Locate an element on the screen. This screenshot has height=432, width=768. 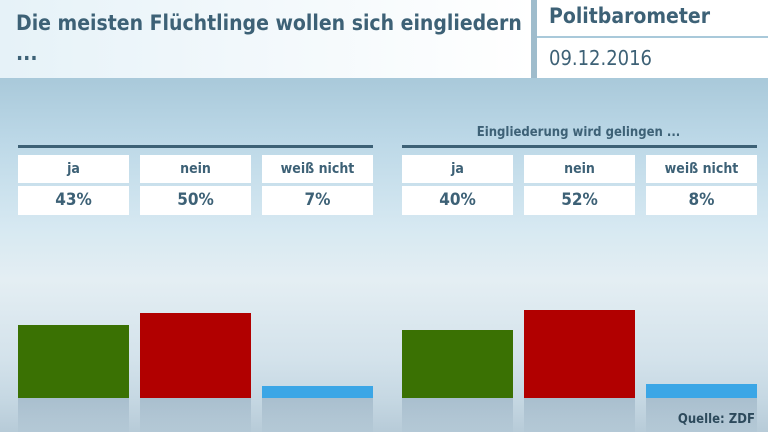
value-label: 7% is located at coordinates (317, 200).